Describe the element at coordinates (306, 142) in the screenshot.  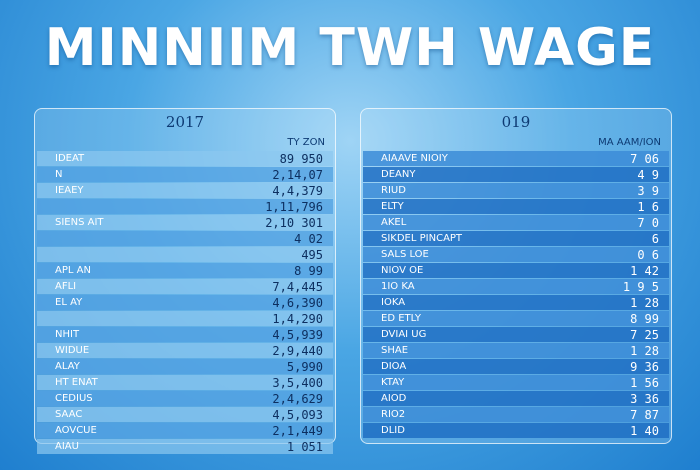
I see `column-header: TY ZON` at that location.